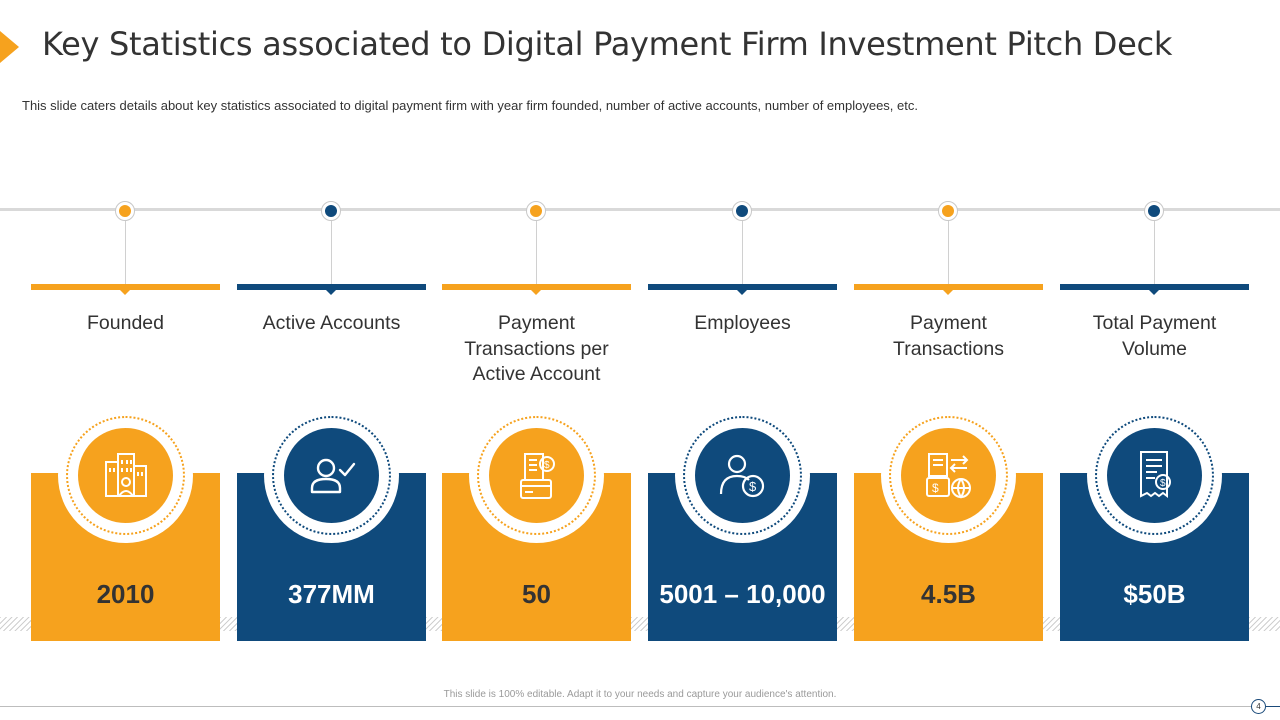  Describe the element at coordinates (631, 706) in the screenshot. I see `footer-line` at that location.